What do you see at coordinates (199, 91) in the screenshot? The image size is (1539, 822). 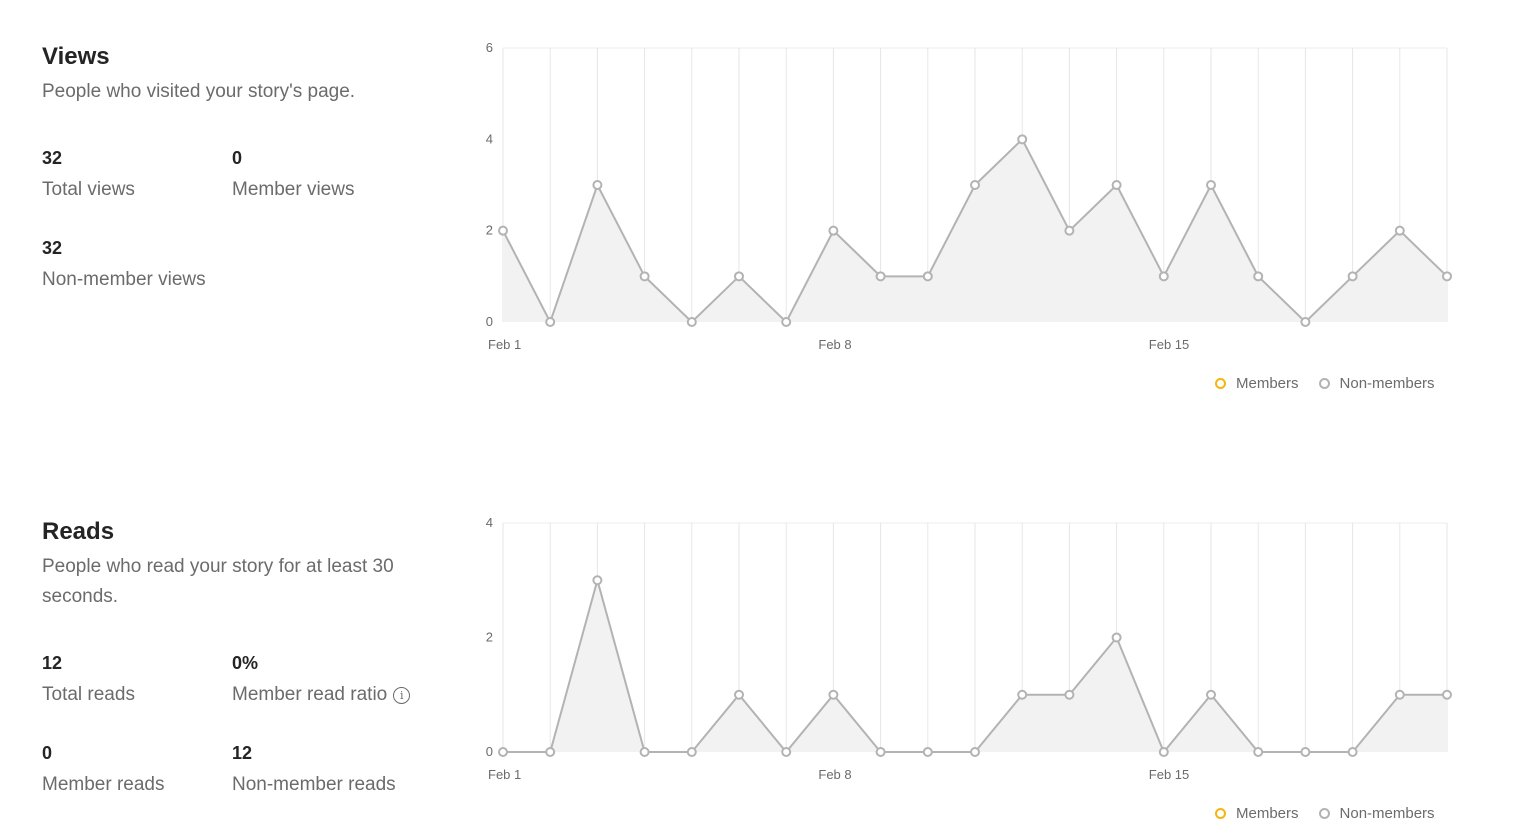 I see `views-description: People who visited your story's page.` at bounding box center [199, 91].